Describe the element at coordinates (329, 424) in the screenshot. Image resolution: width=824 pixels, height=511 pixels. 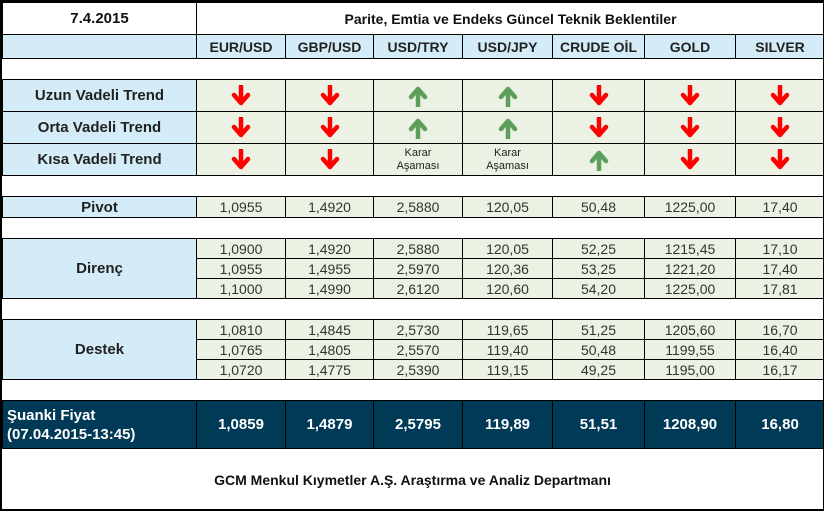
I see `current-price: 1,4879` at that location.